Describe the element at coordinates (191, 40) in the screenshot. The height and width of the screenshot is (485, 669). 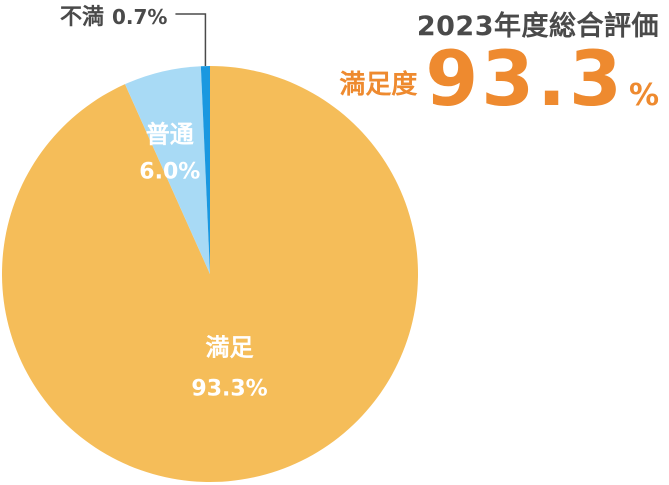
I see `leader-line` at that location.